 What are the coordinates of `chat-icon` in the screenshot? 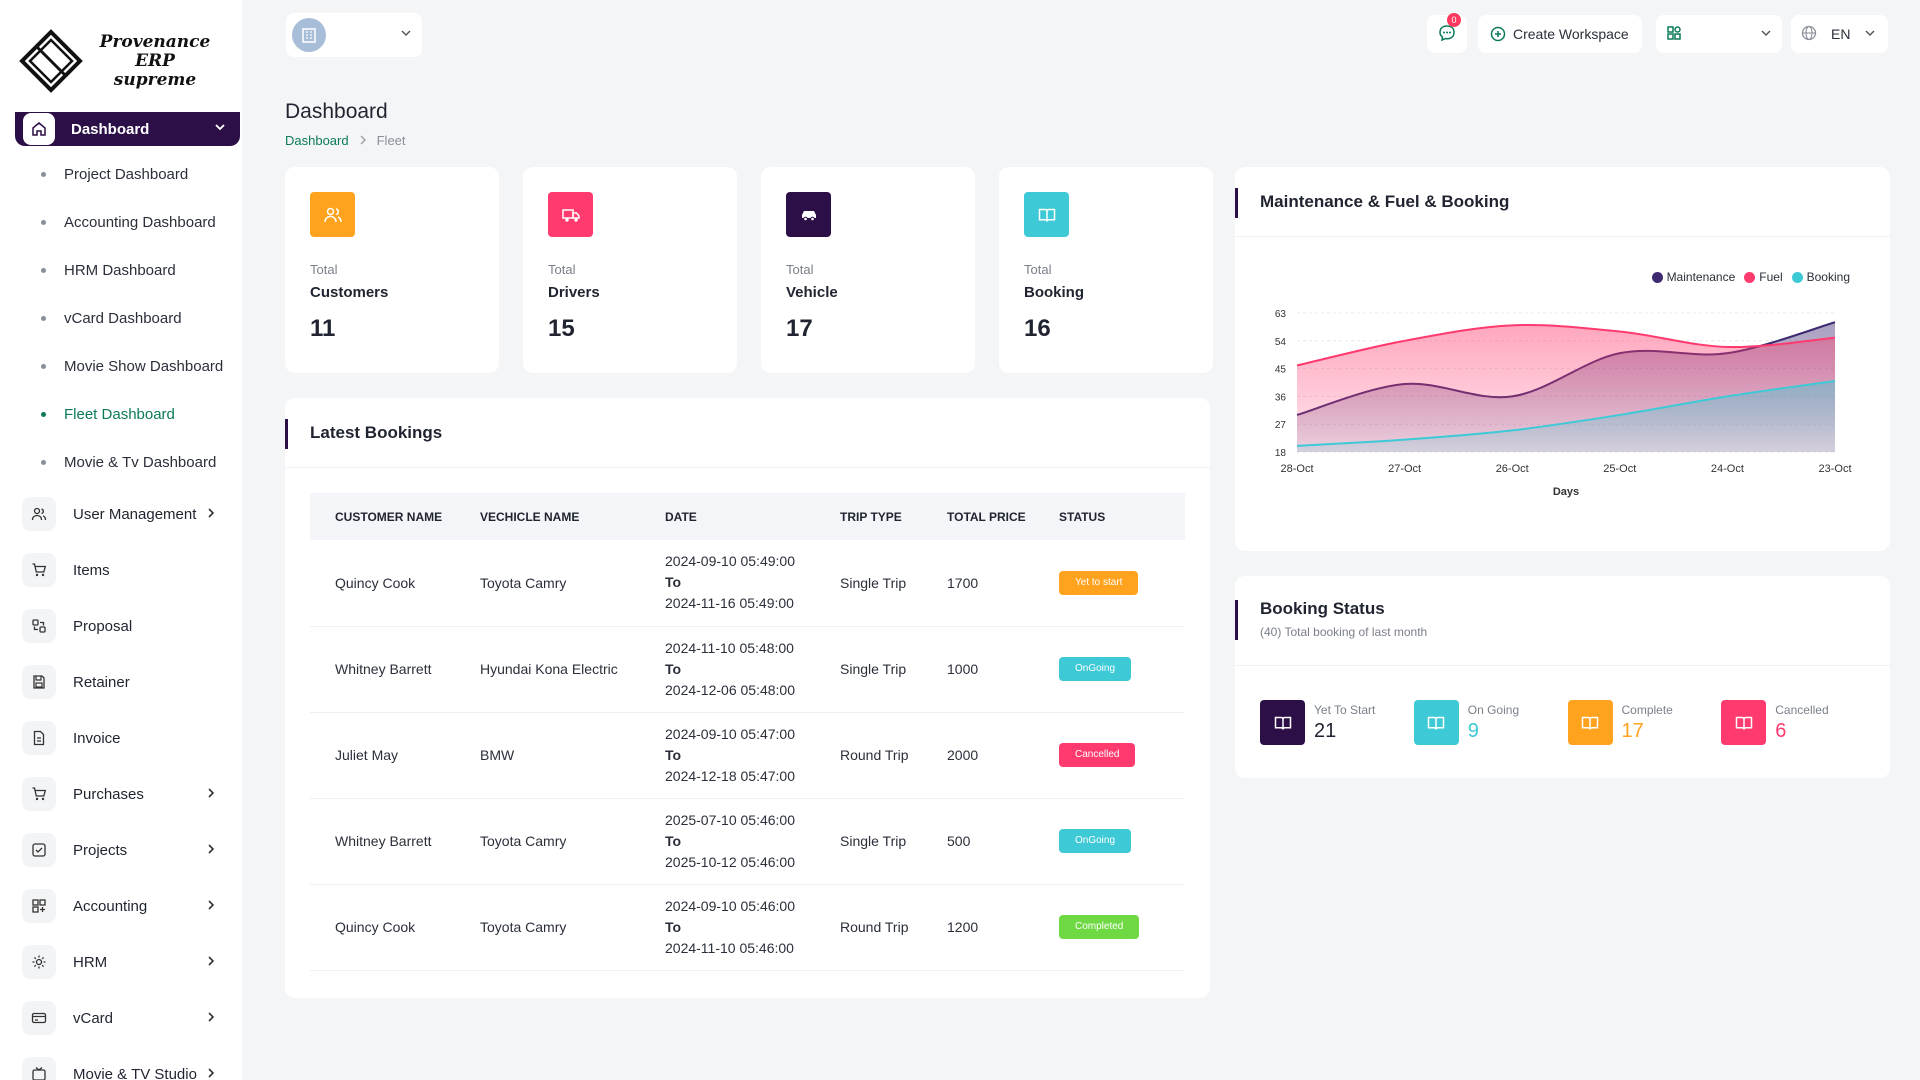 It's located at (1447, 34).